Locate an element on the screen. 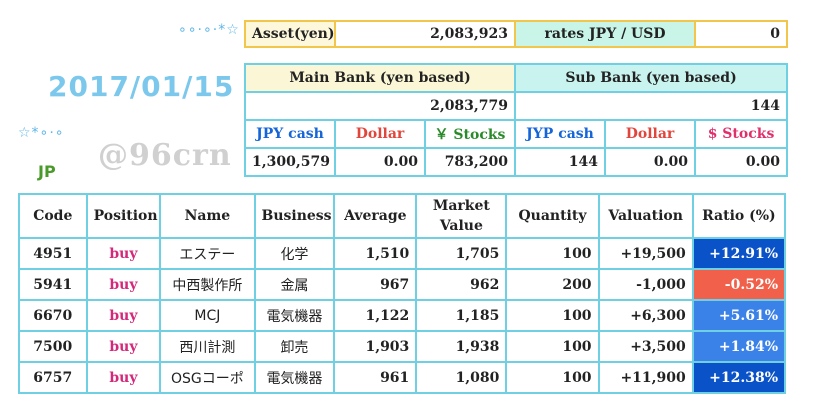  position-market-value: 962 is located at coordinates (461, 284).